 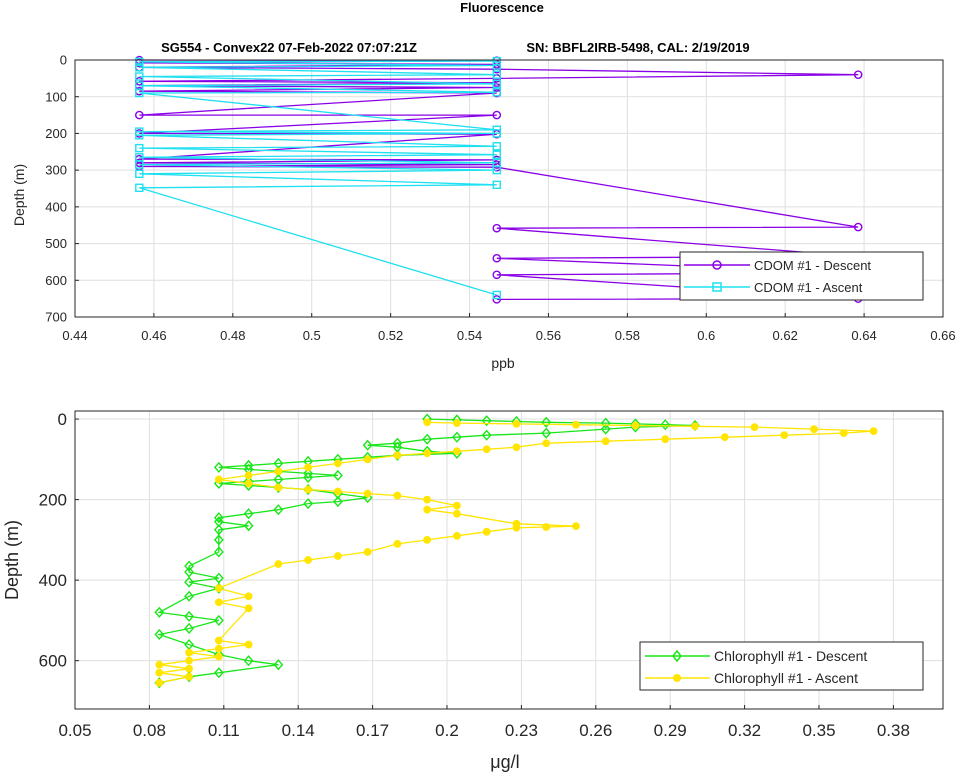 I want to click on chlorophyll-ylabel: Depth (m), so click(x=12, y=560).